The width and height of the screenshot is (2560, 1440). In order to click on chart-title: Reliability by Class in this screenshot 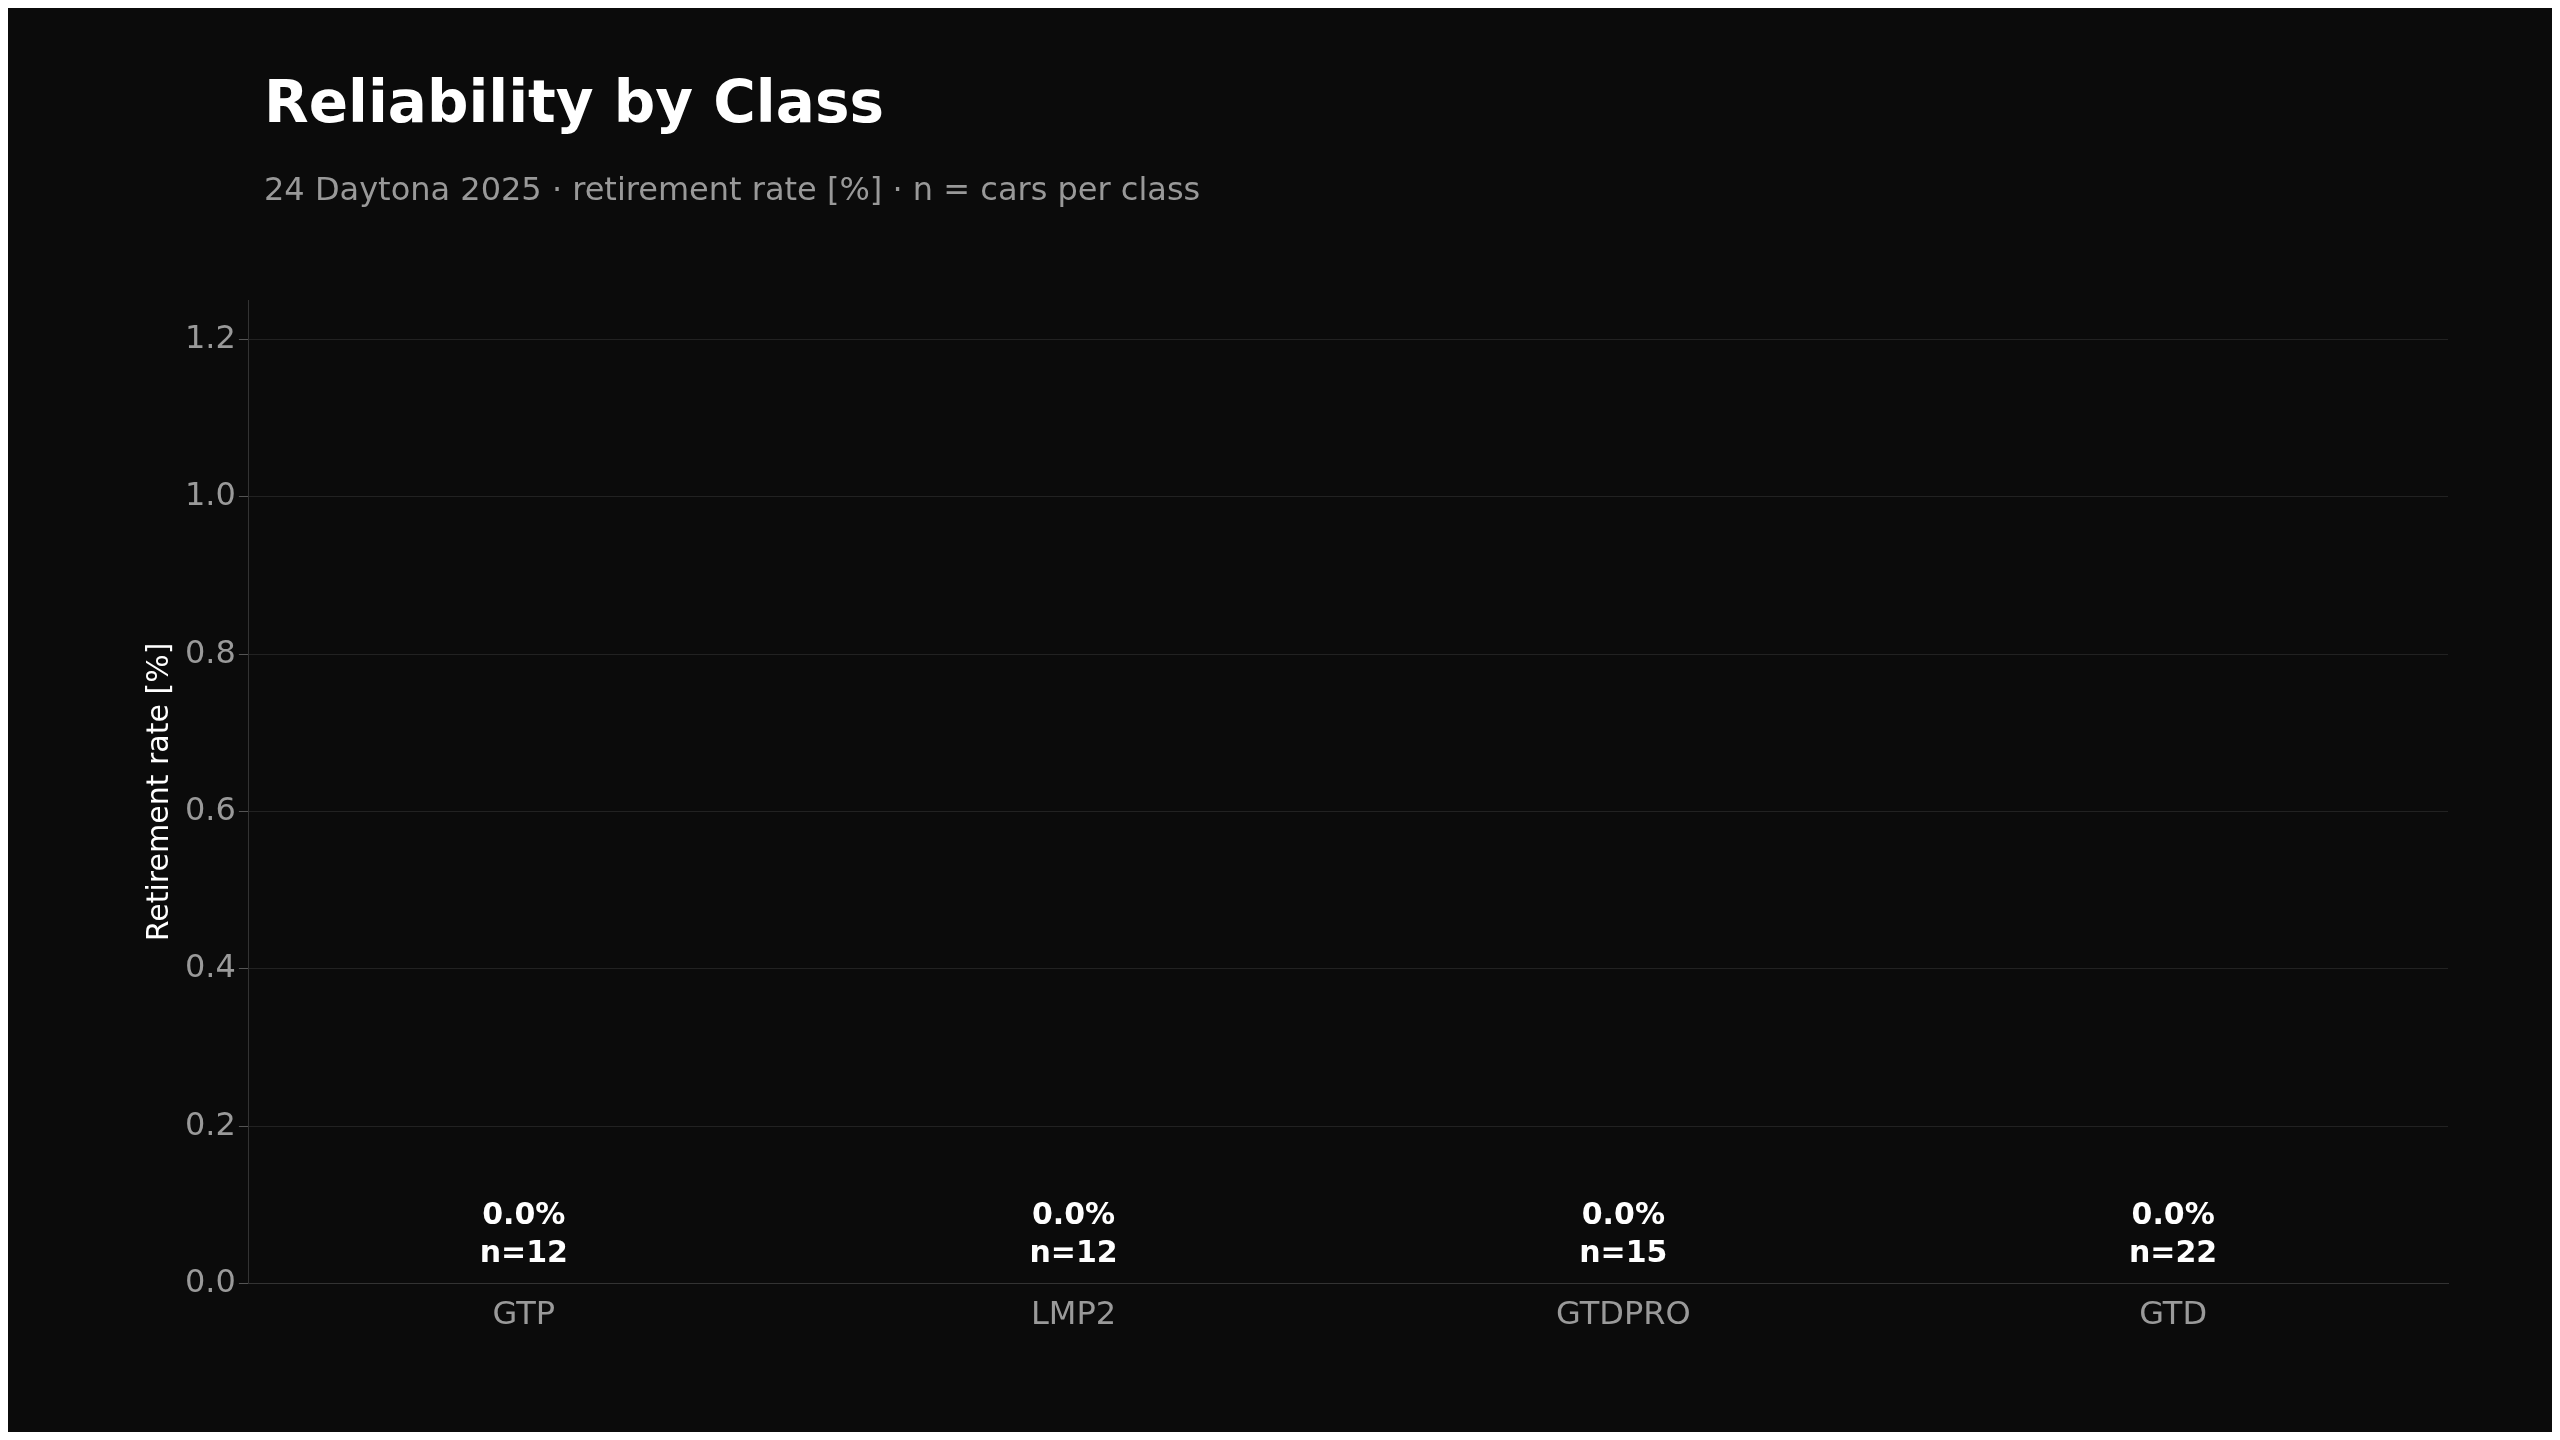, I will do `click(574, 102)`.